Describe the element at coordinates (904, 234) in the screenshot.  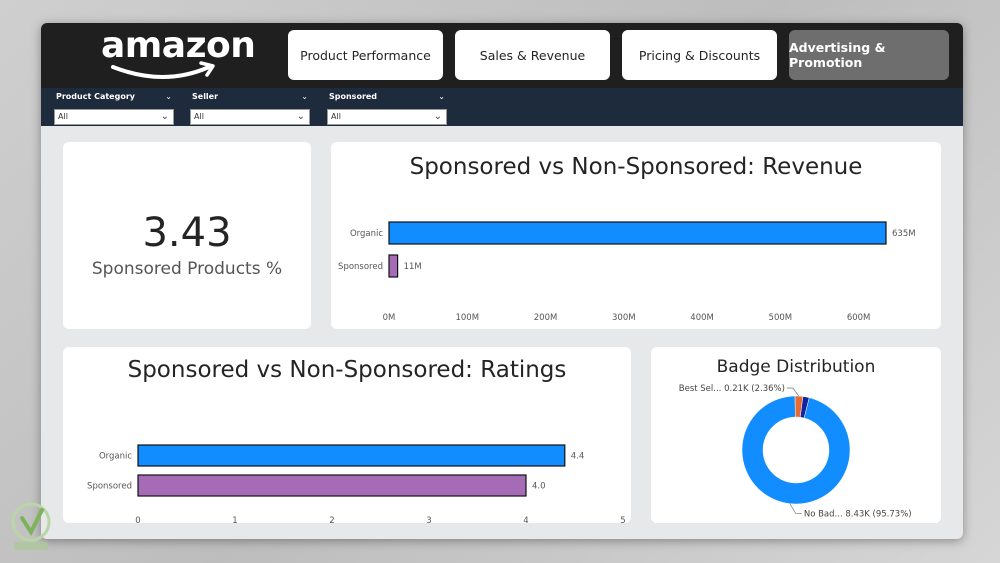
I see `data-label: 635M` at that location.